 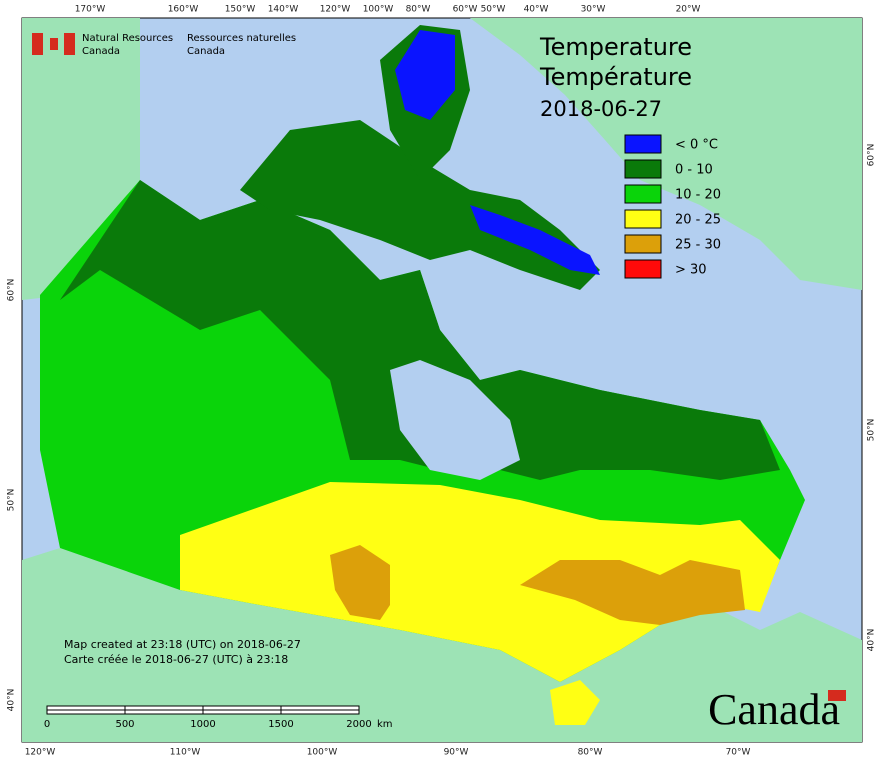 What do you see at coordinates (358, 724) in the screenshot?
I see `scale-label: 2000` at bounding box center [358, 724].